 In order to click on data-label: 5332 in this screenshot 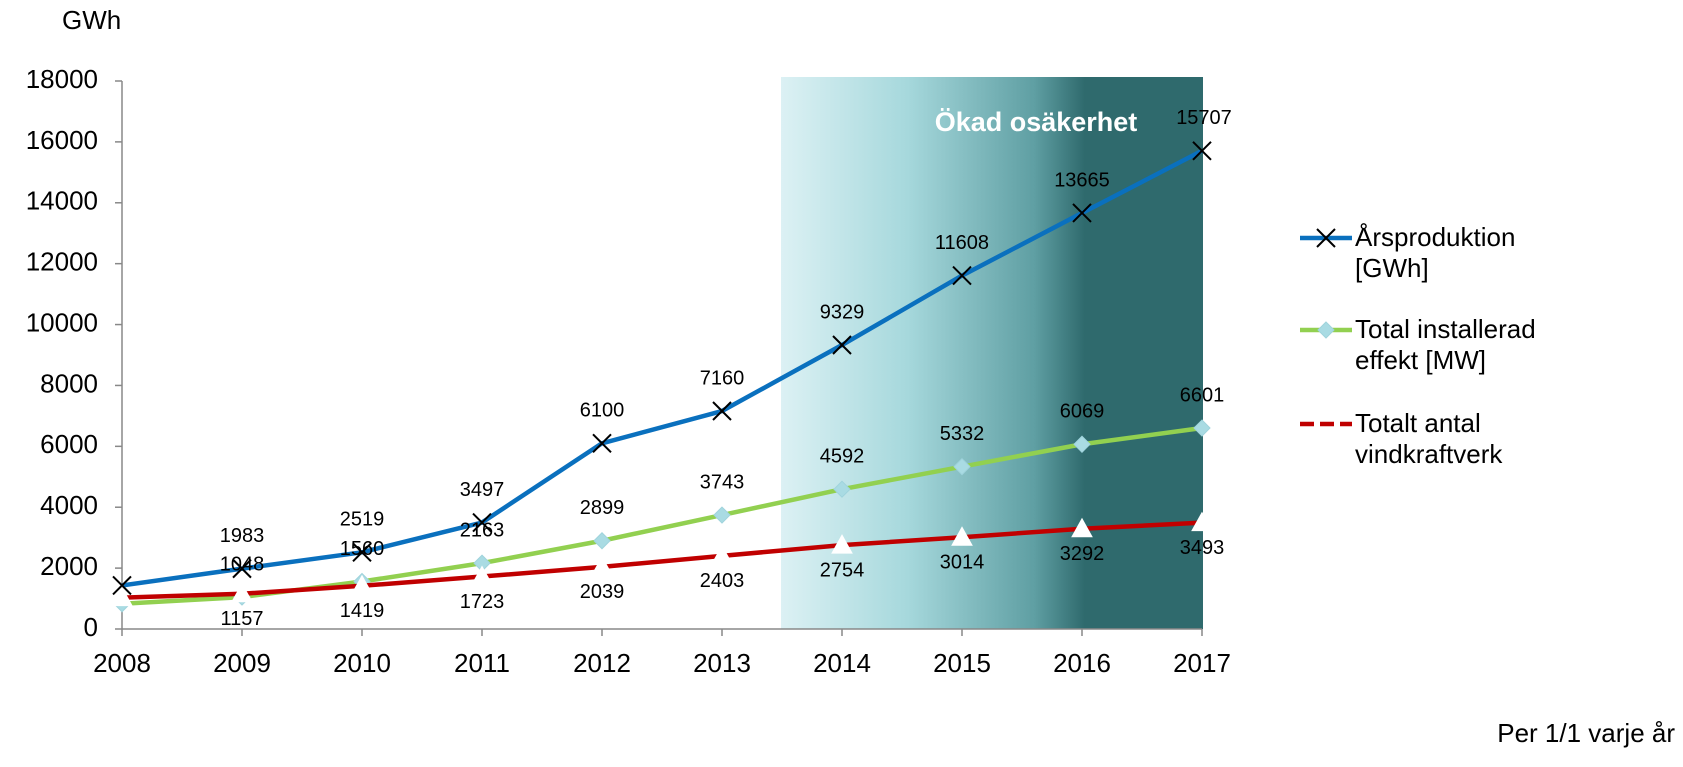, I will do `click(962, 434)`.